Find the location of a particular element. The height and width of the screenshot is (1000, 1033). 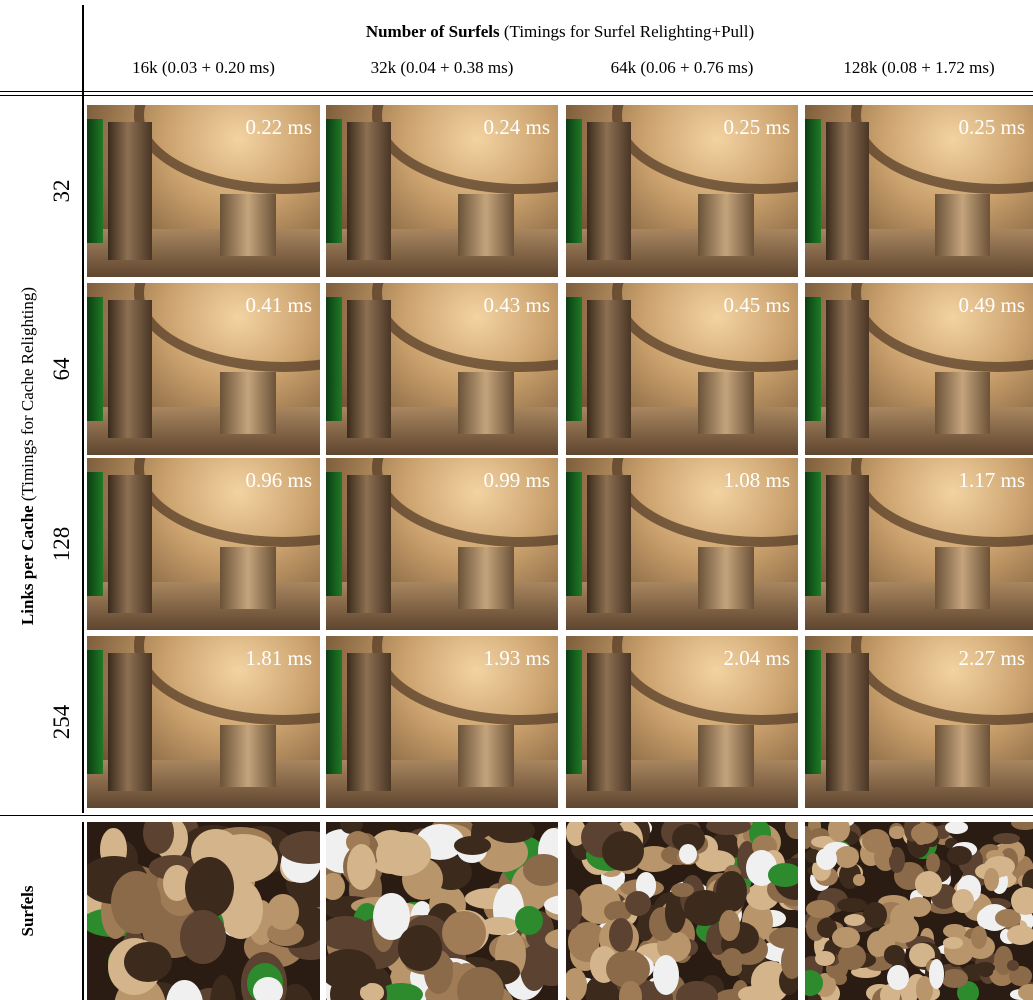

render-image: 0.24 ms is located at coordinates (442, 191).